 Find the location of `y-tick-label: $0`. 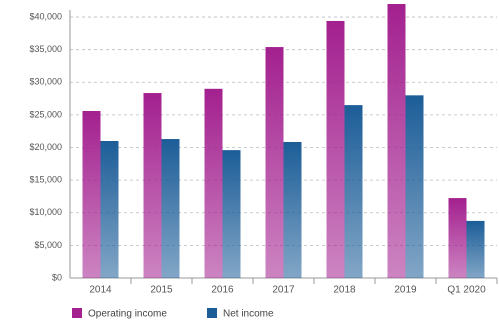

y-tick-label: $0 is located at coordinates (57, 277).